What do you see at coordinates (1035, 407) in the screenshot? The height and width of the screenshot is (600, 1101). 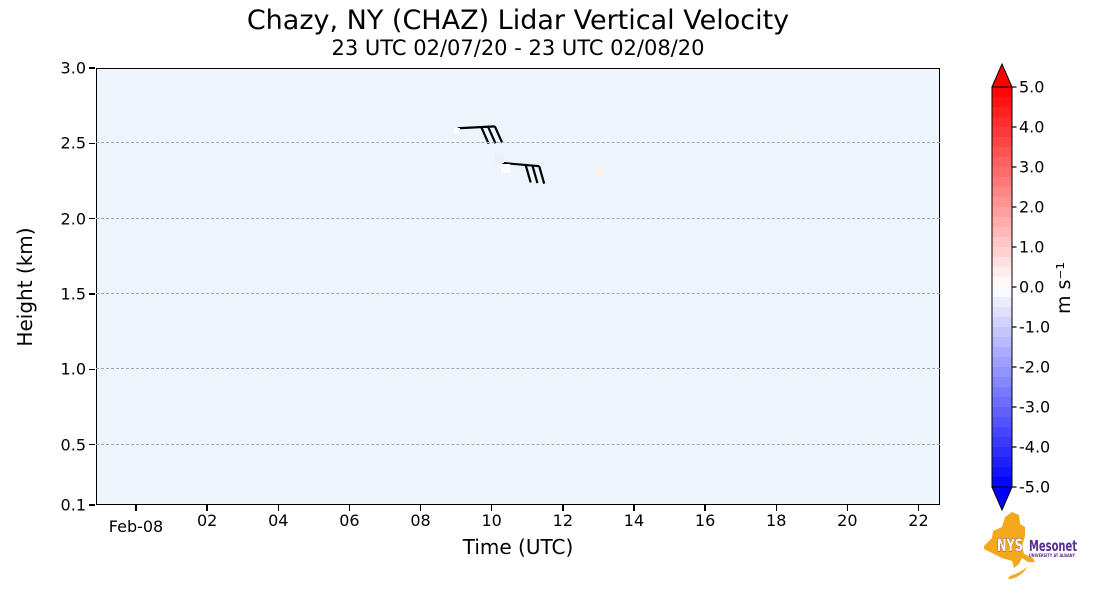 I see `colorbar-tick-label: -3.0` at bounding box center [1035, 407].